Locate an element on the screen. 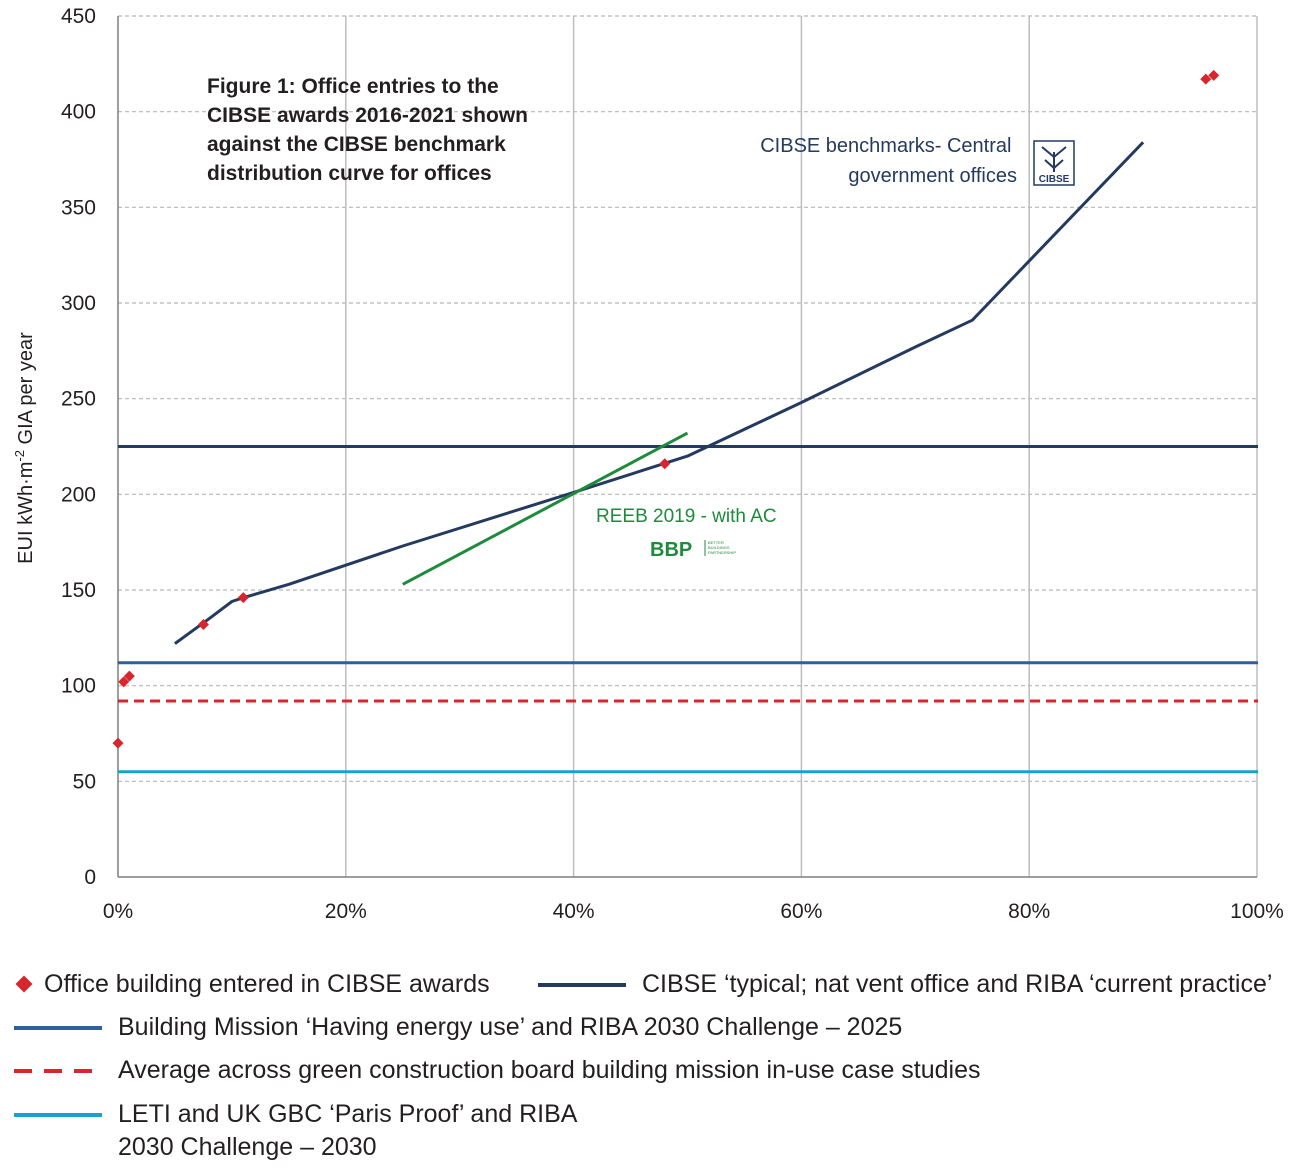  x-tick-label: 0% is located at coordinates (118, 911).